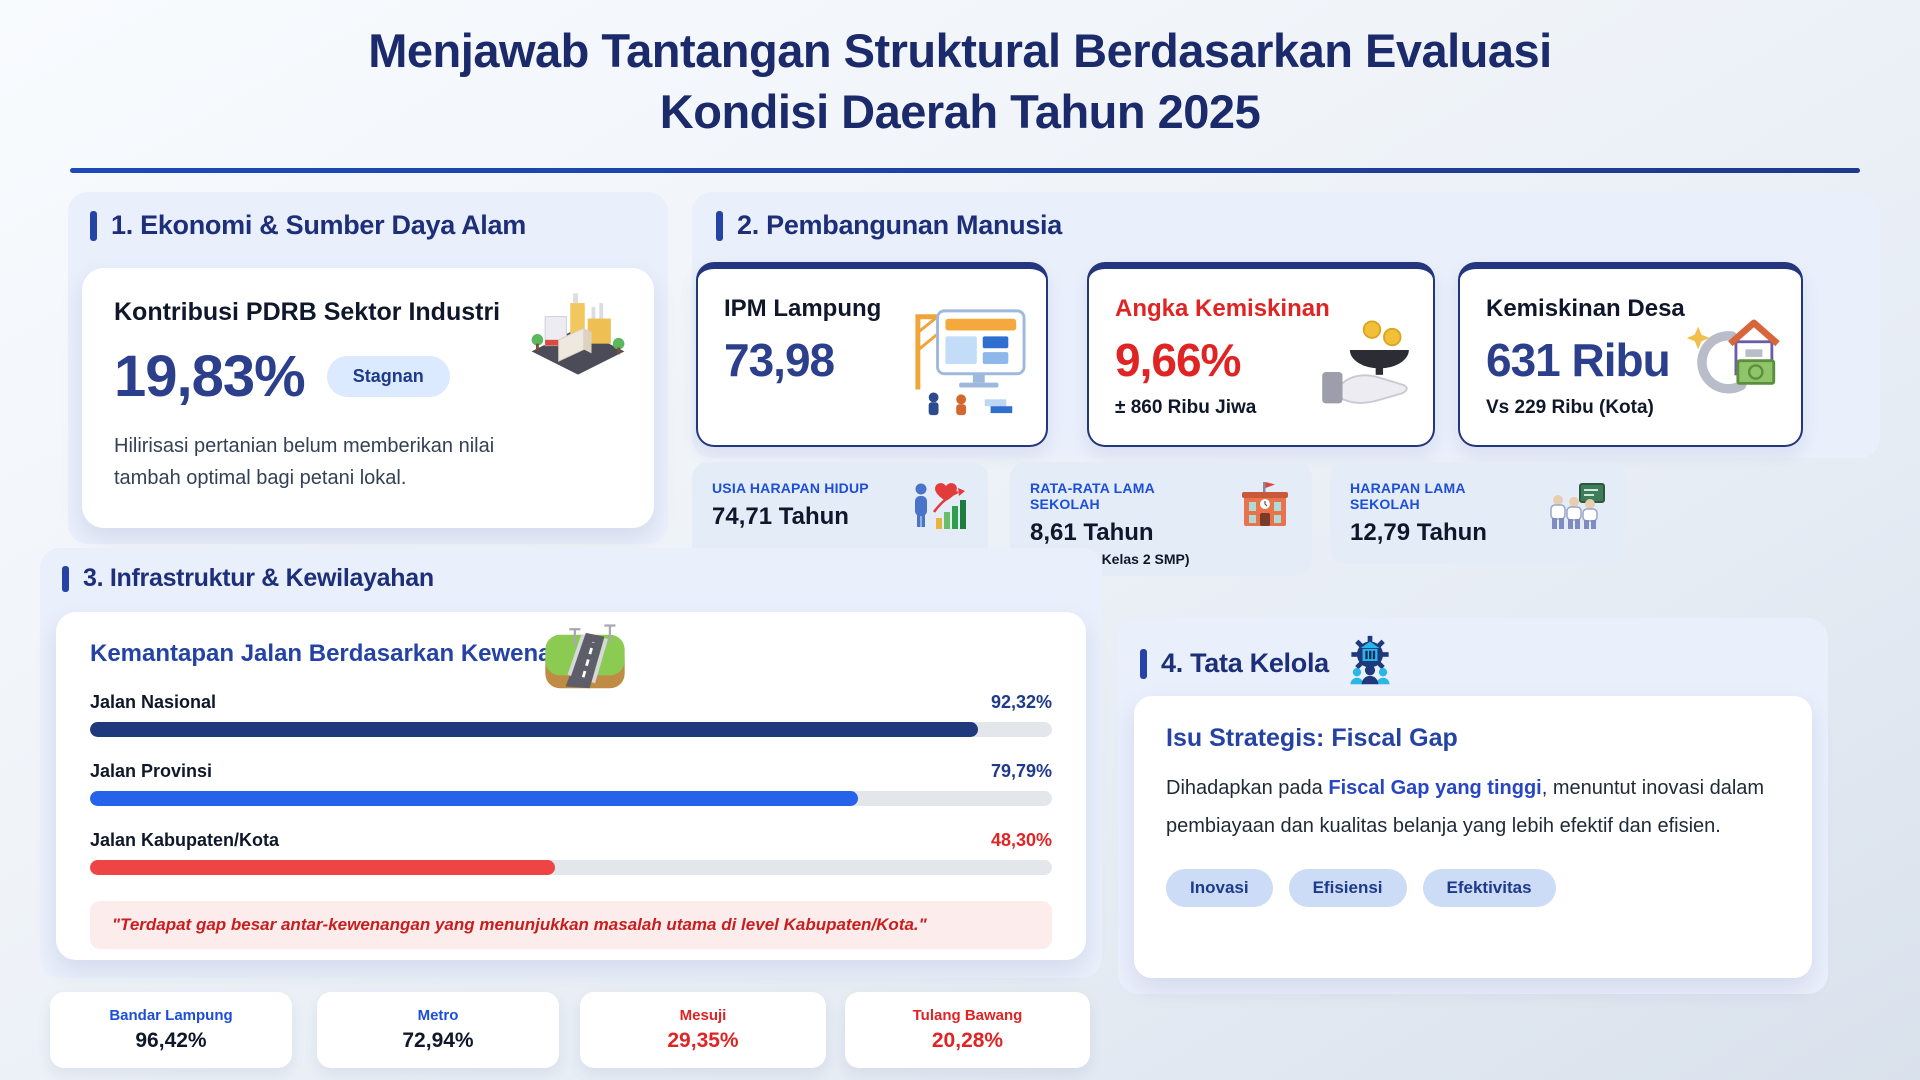  I want to click on region-name: Bandar Lampung, so click(171, 1015).